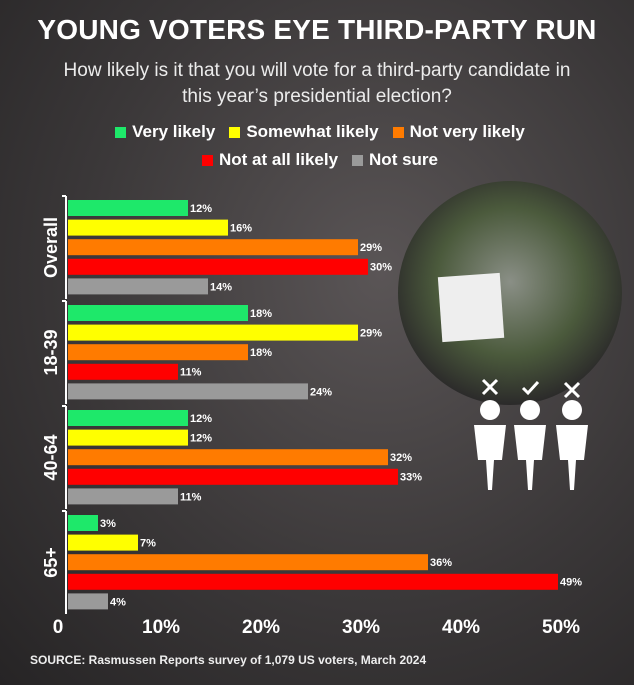 The height and width of the screenshot is (685, 634). I want to click on legend-label: Not very likely, so click(467, 131).